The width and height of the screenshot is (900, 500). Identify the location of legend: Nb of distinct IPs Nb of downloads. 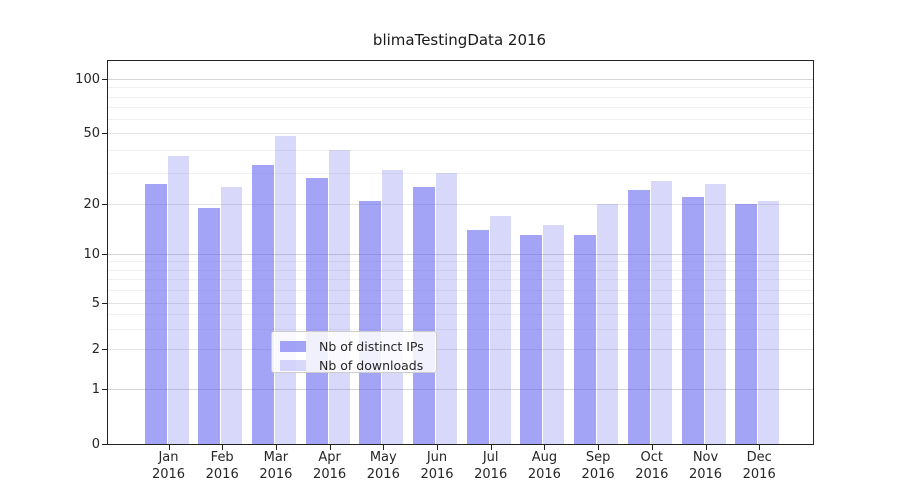
(354, 352).